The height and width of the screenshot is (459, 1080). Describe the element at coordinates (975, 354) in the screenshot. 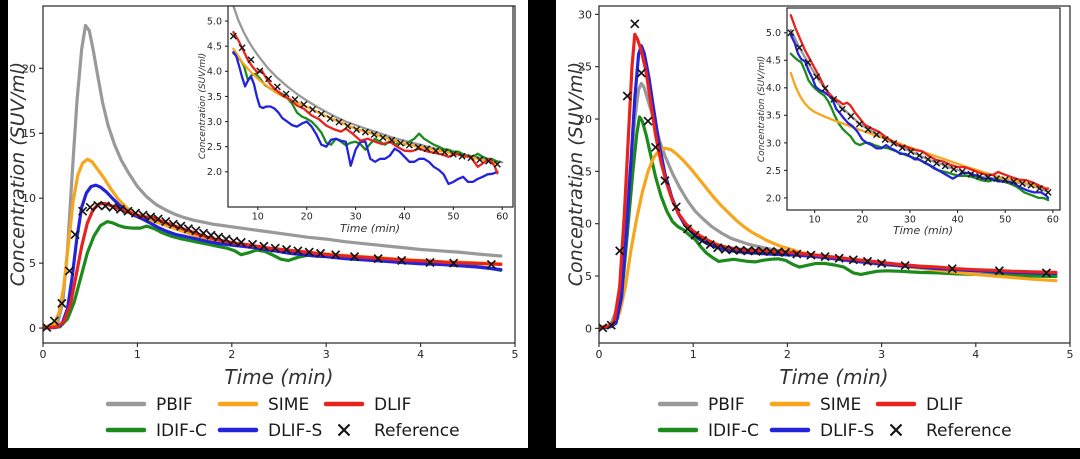

I see `x-tick-label: 4` at that location.